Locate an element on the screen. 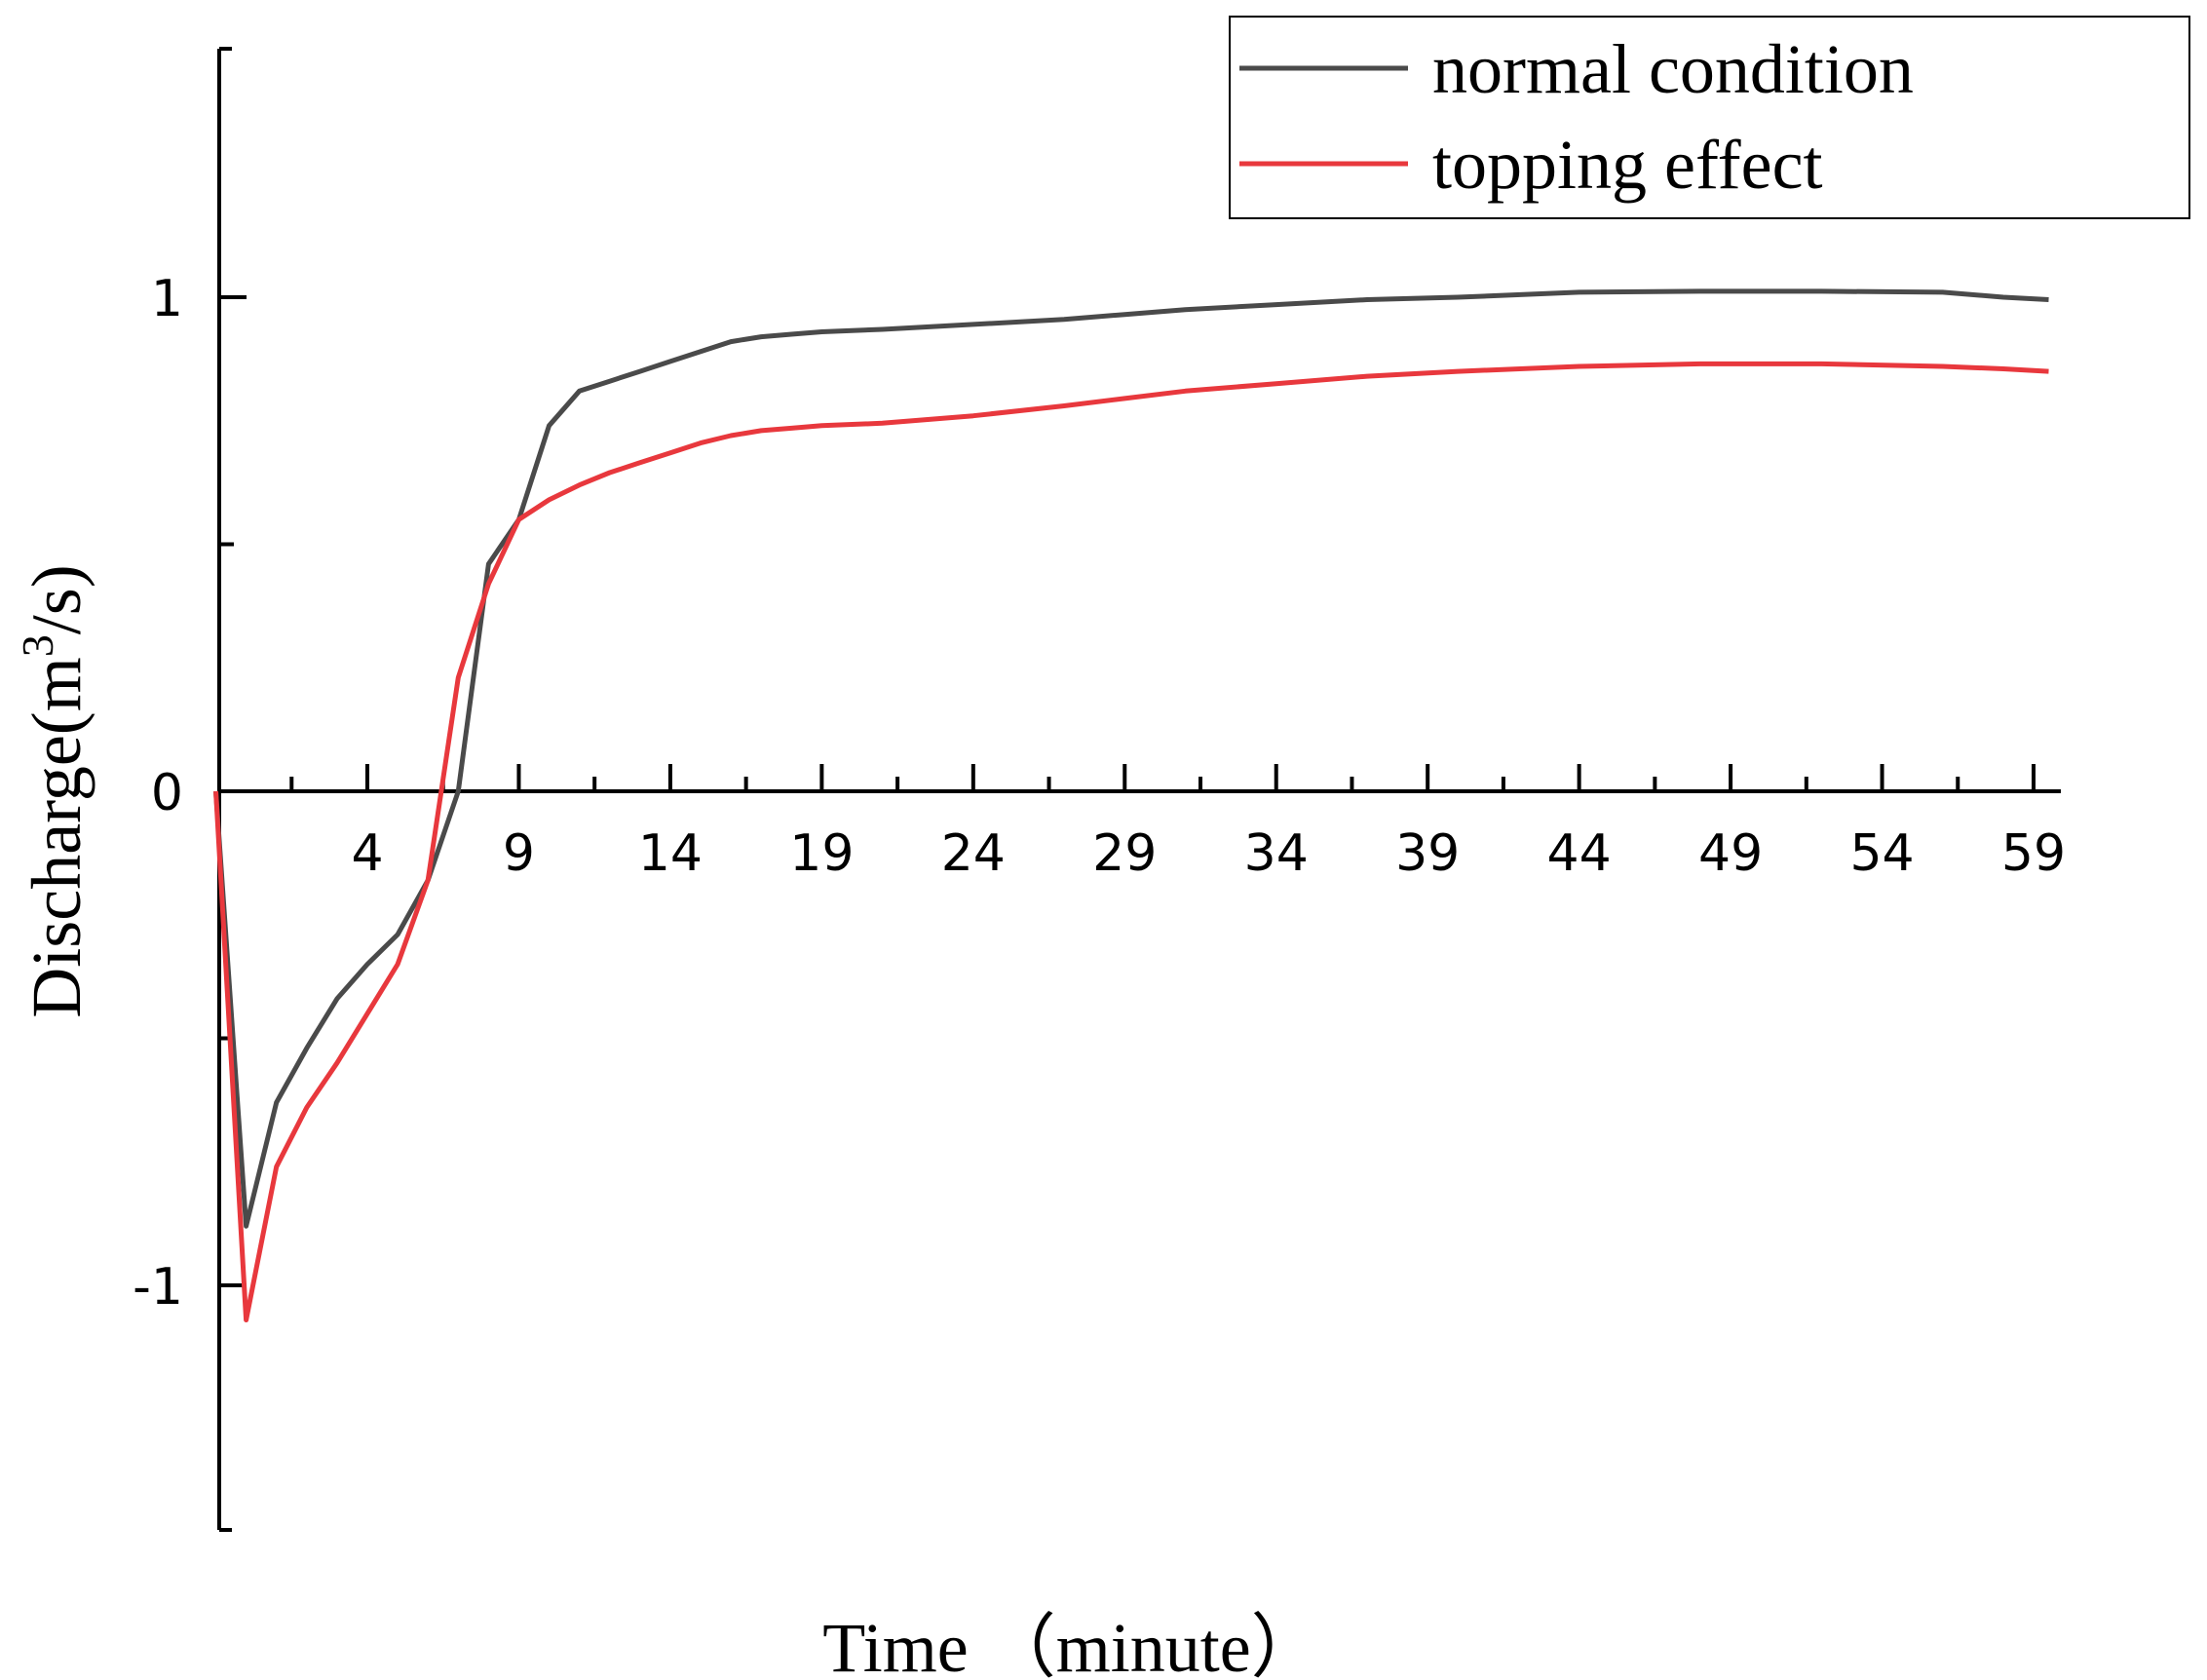  y-axis-title-suffix: /s) is located at coordinates (57, 599).